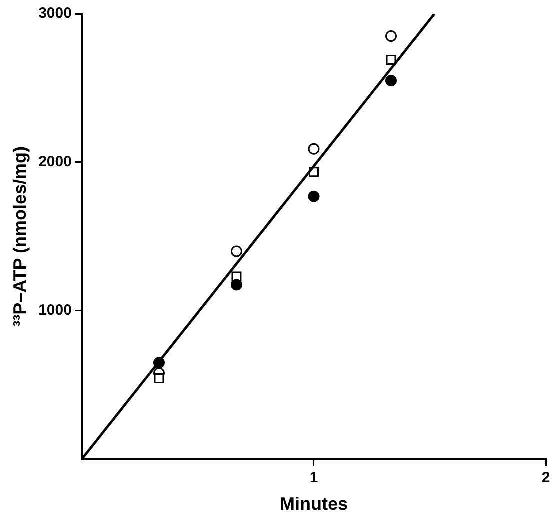 The height and width of the screenshot is (524, 560). What do you see at coordinates (314, 504) in the screenshot?
I see `x-axis-title: Minutes` at bounding box center [314, 504].